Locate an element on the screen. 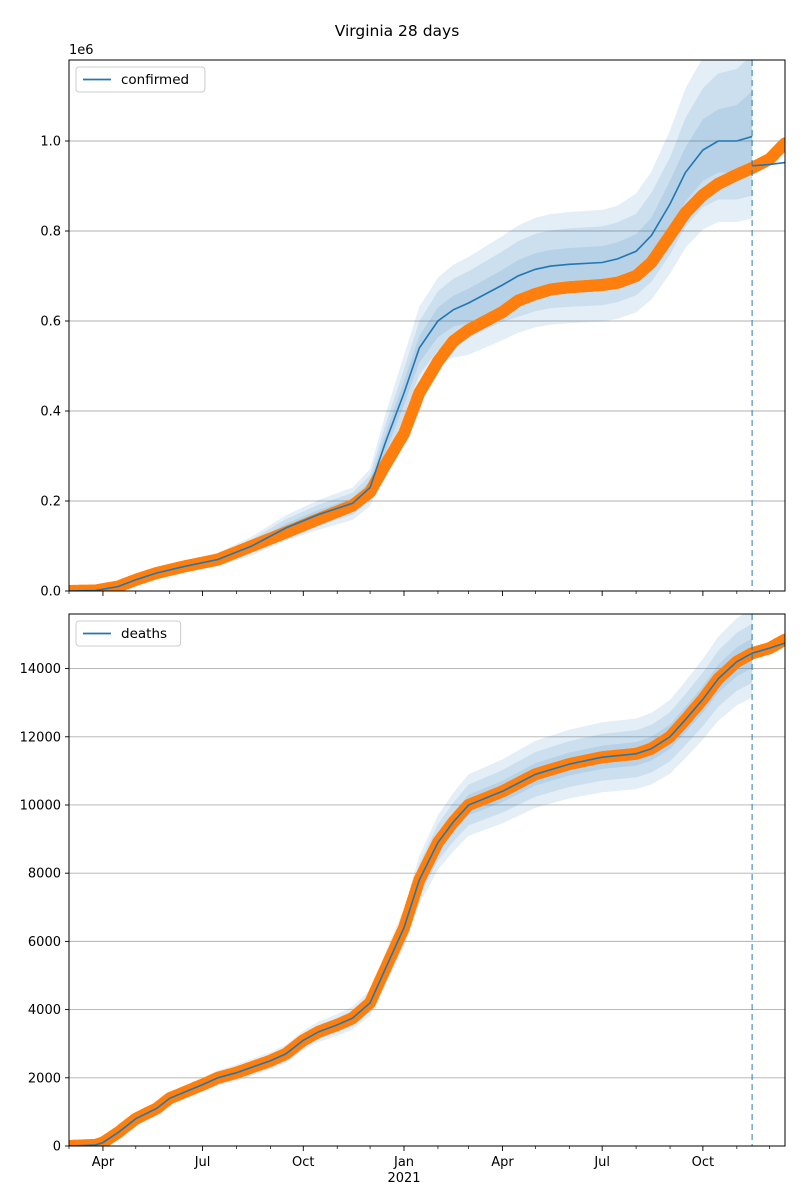  y-tick-label: 0.8 is located at coordinates (50, 232).